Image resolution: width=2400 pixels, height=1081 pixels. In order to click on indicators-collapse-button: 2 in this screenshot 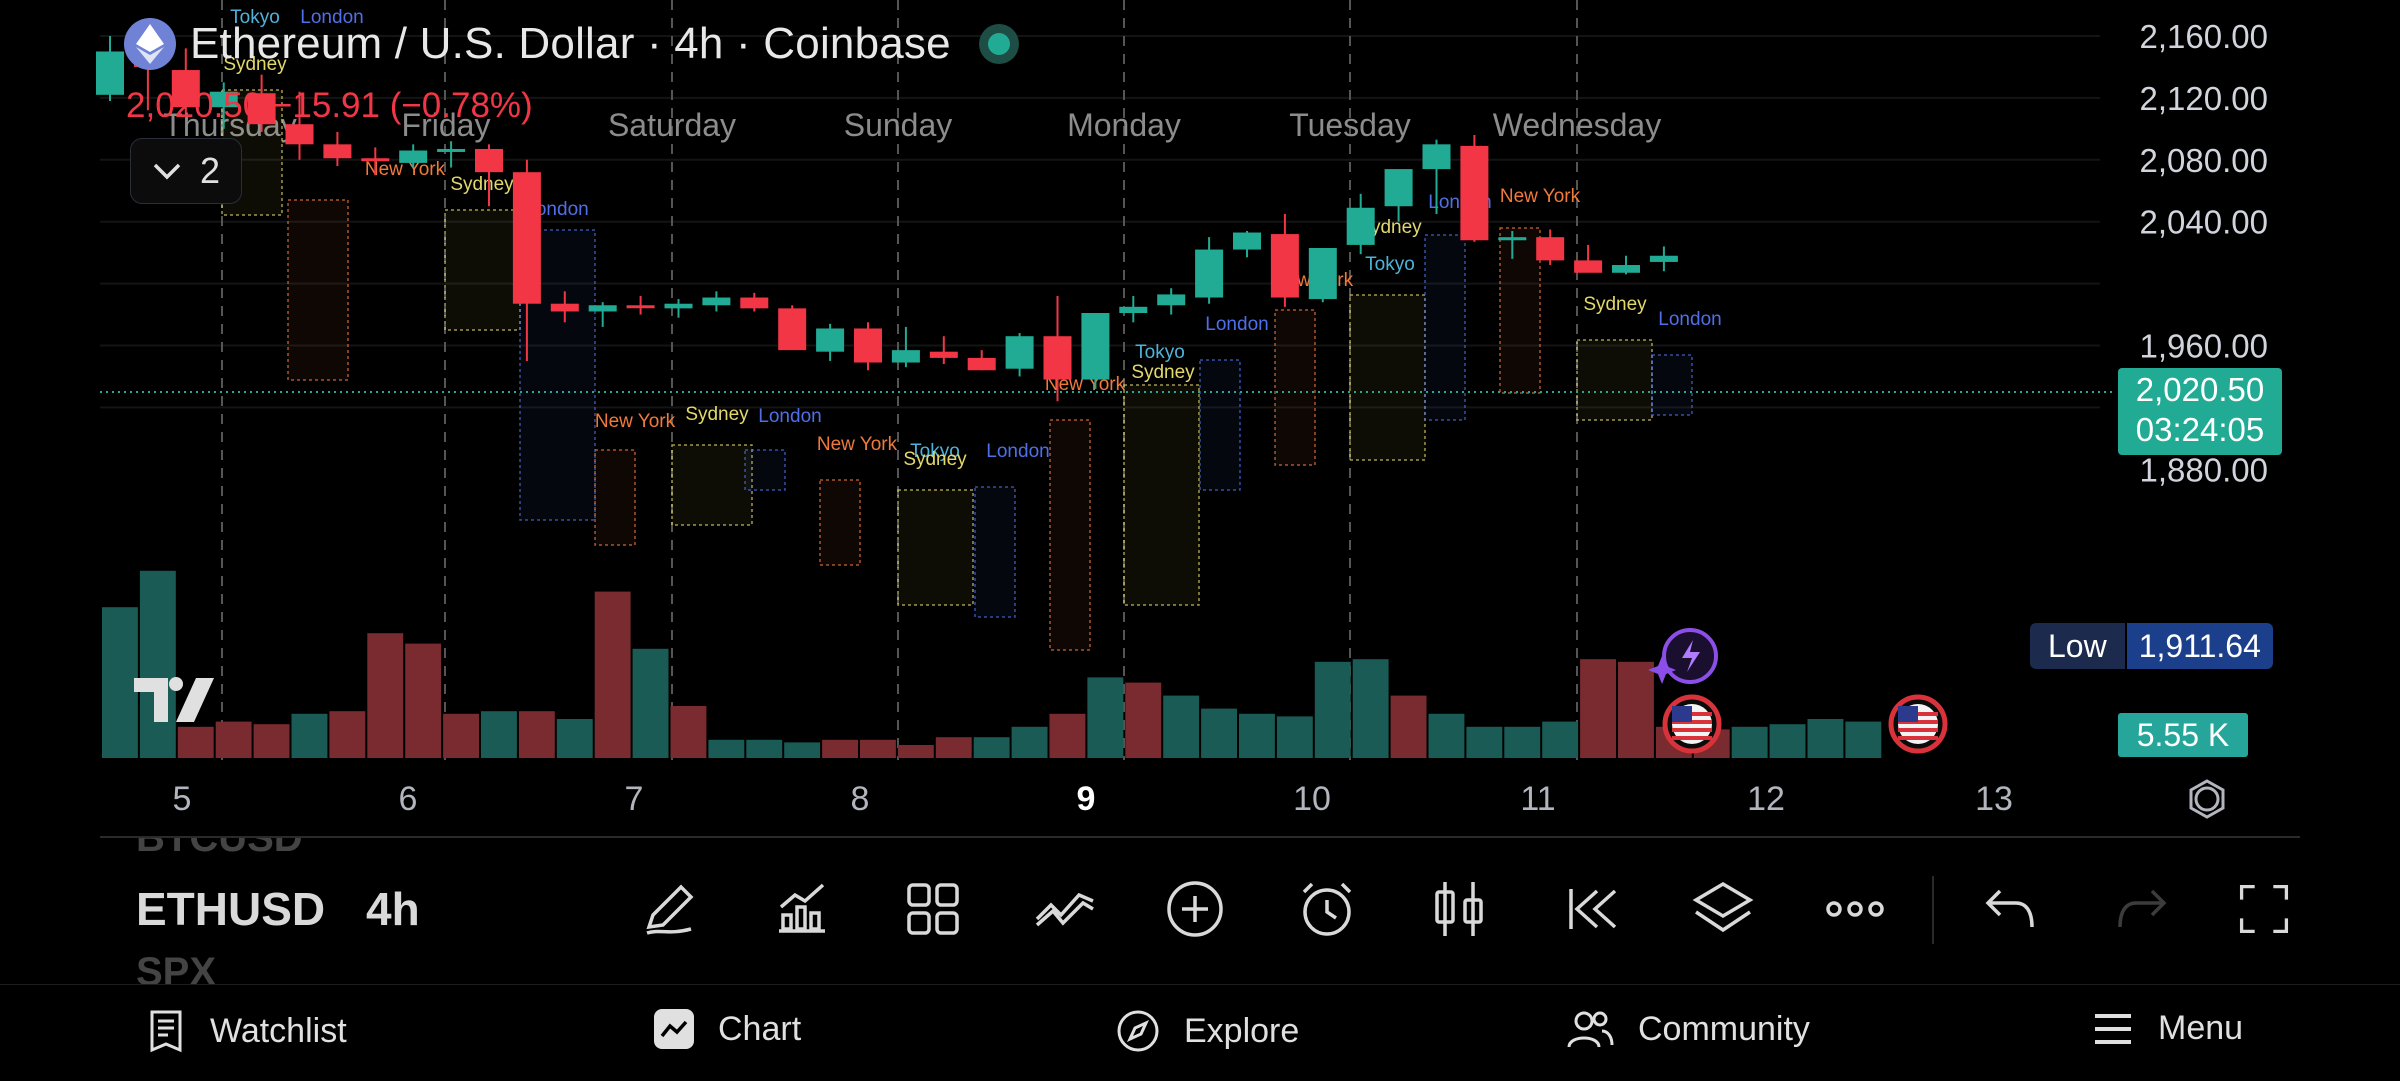, I will do `click(186, 171)`.